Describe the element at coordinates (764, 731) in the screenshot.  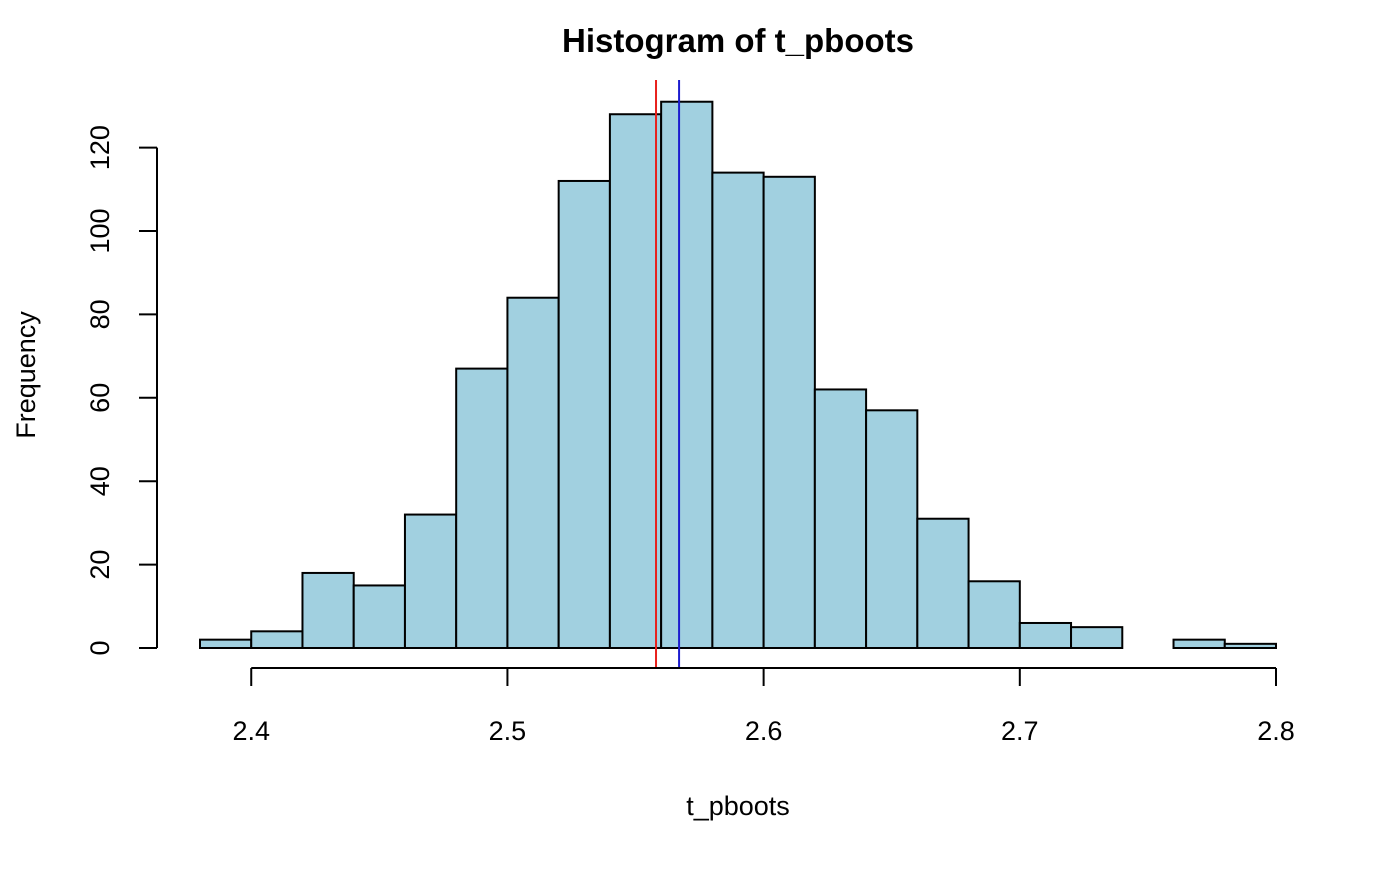
I see `x-tick-label: 2.6` at that location.